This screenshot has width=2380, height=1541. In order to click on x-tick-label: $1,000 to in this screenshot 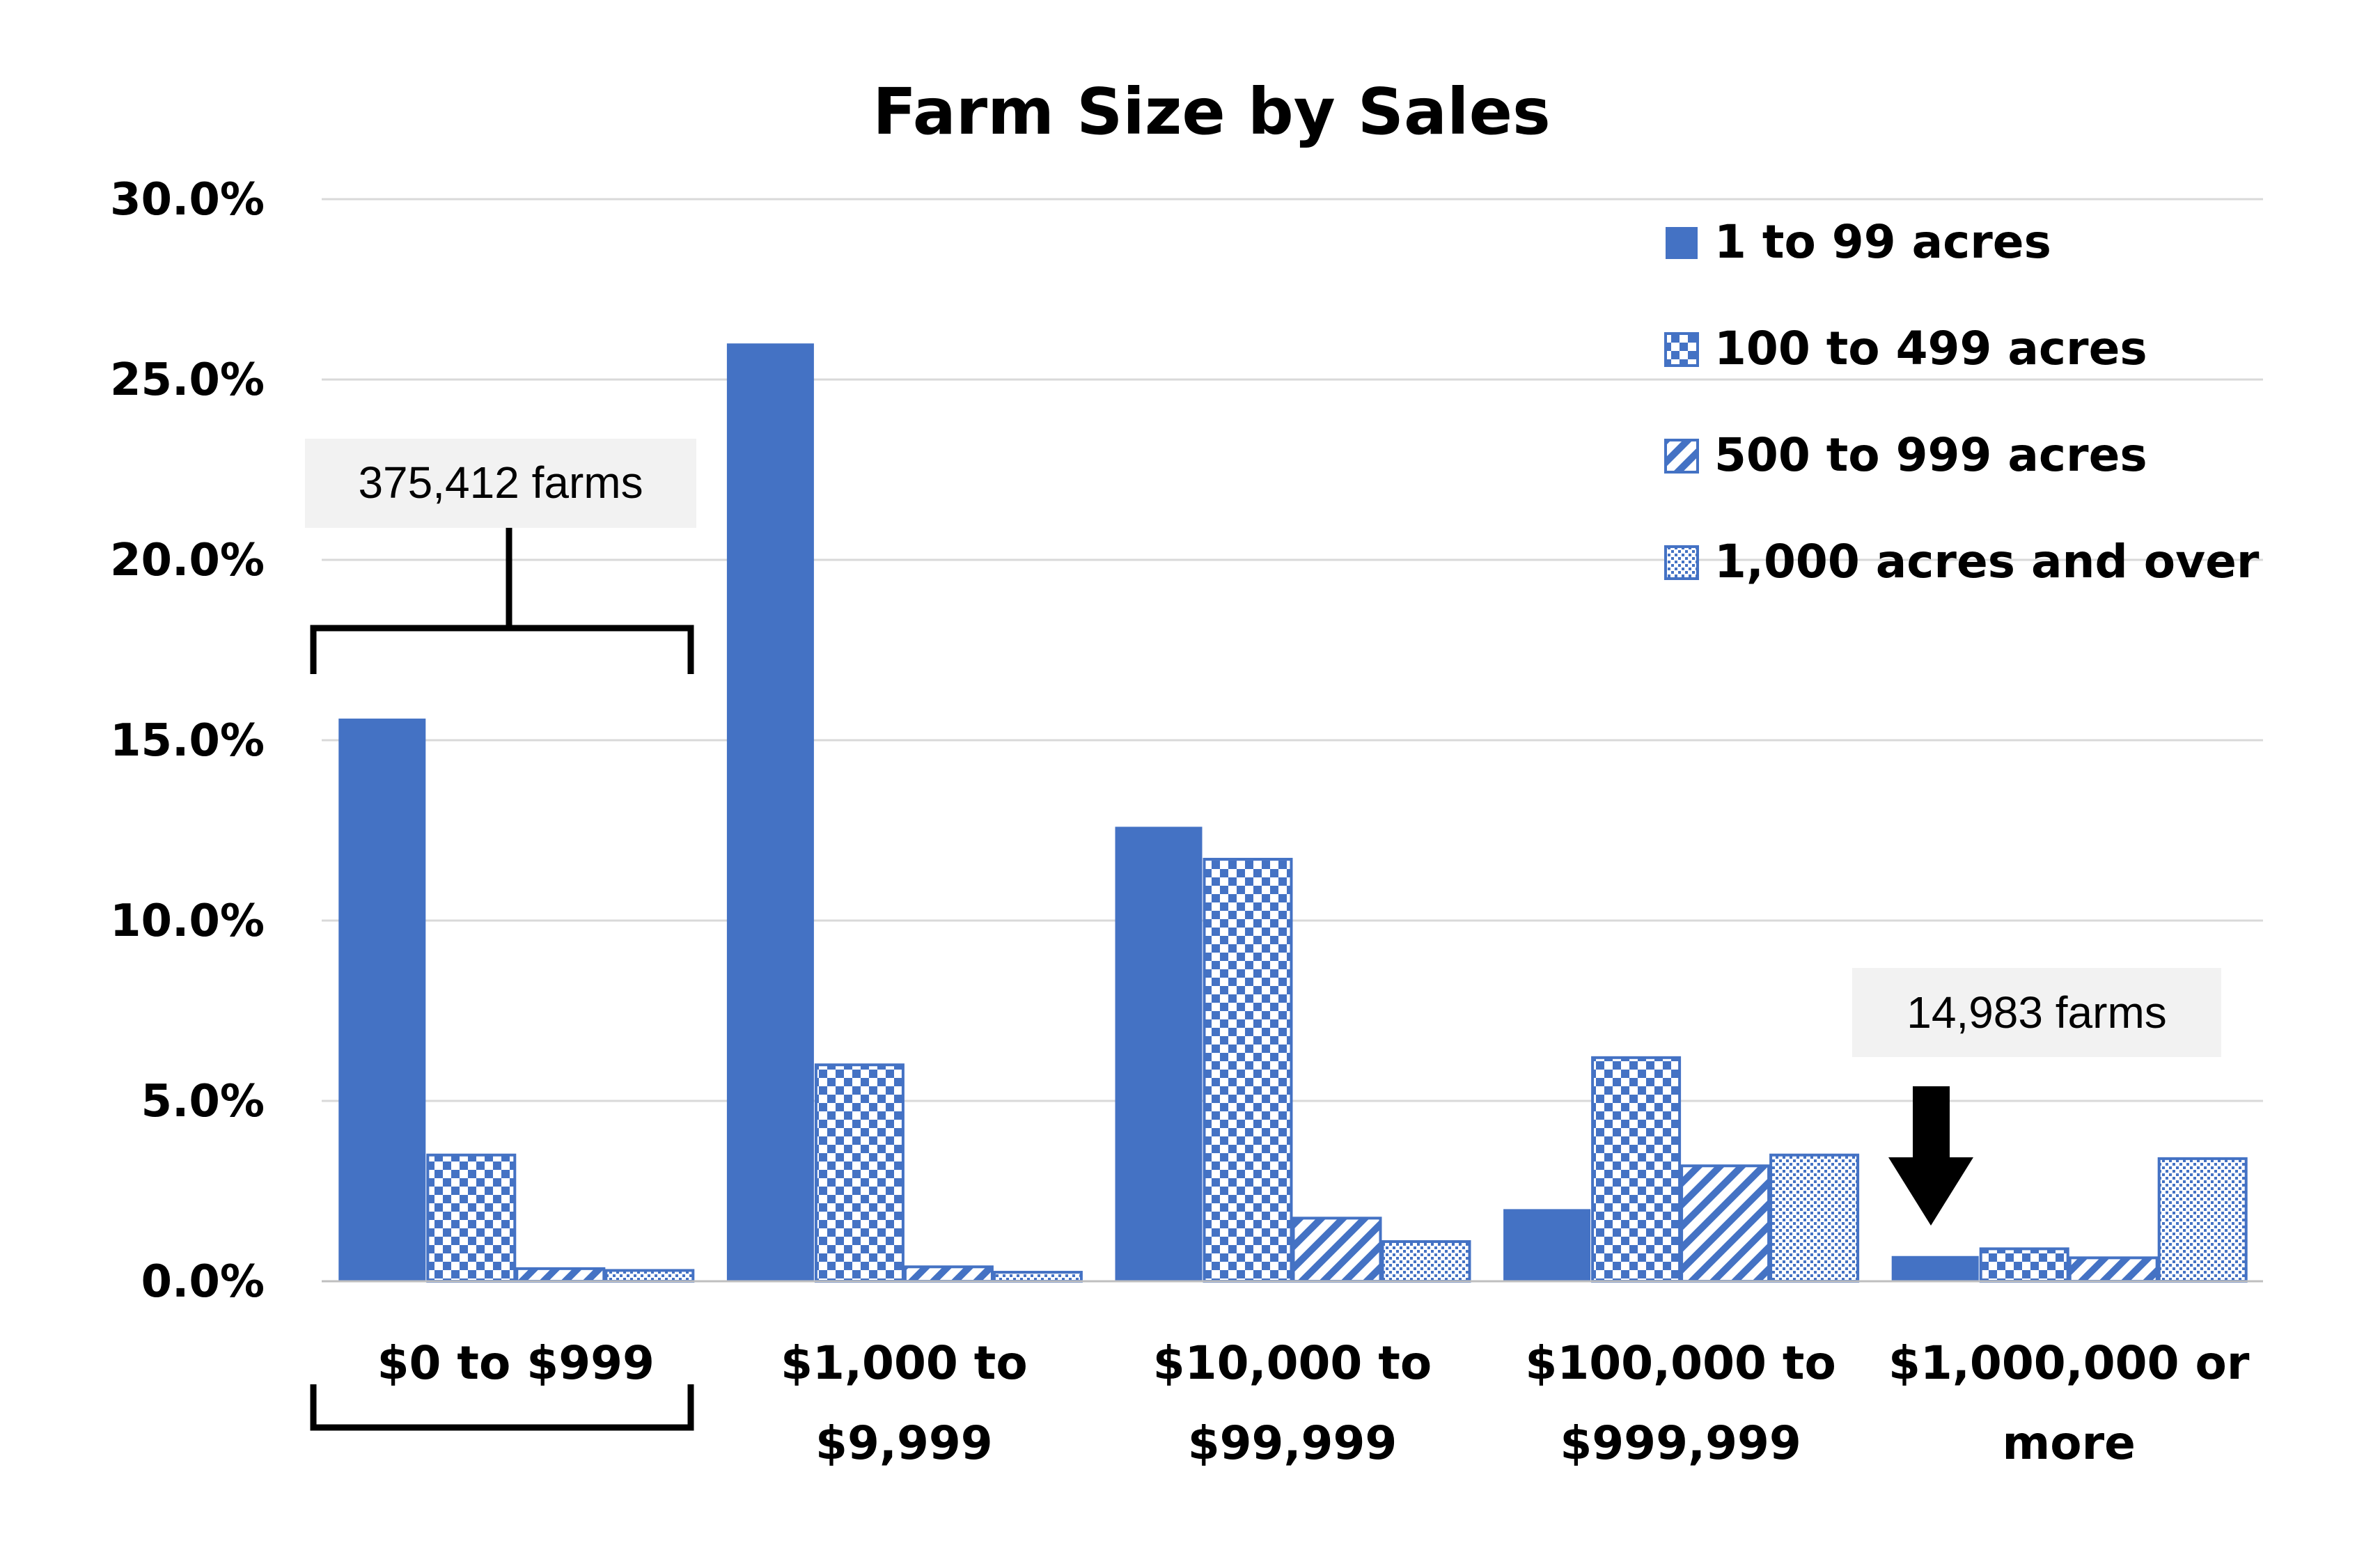, I will do `click(904, 1363)`.